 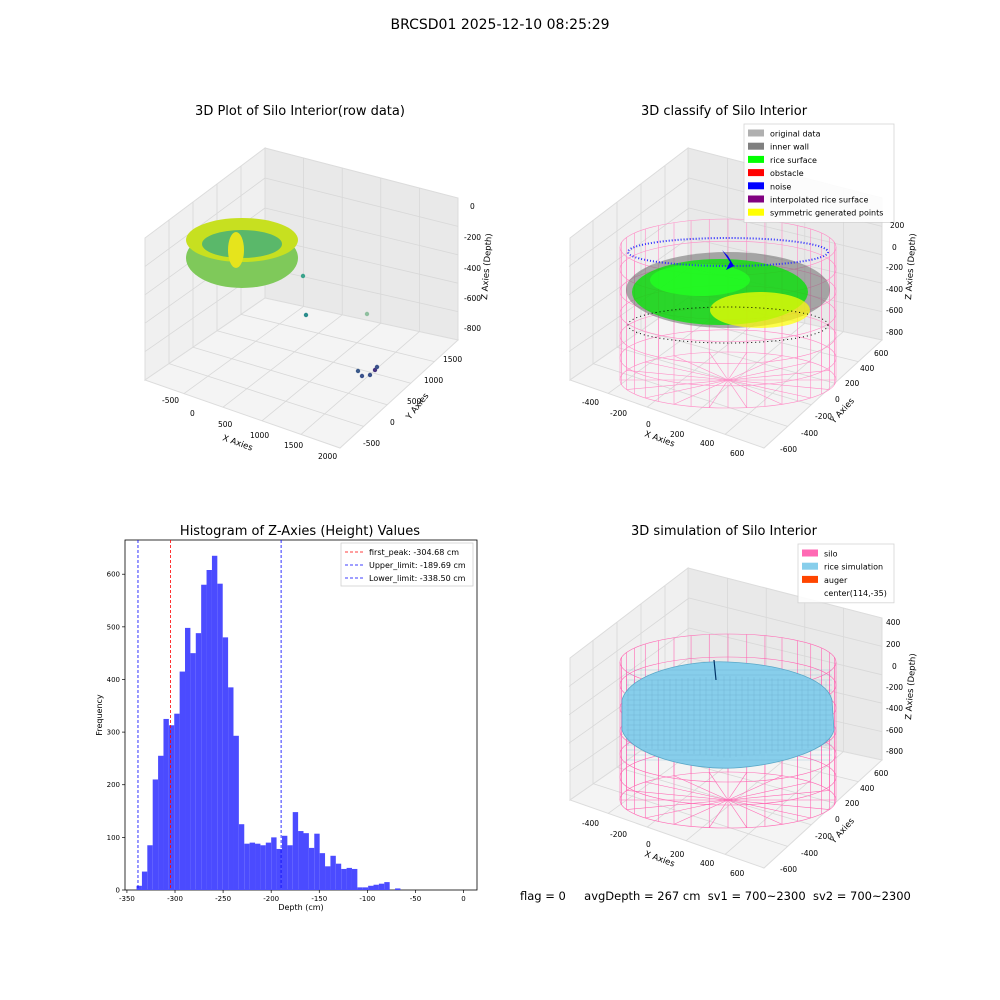 I want to click on classify-x-tick: -200, so click(x=618, y=413).